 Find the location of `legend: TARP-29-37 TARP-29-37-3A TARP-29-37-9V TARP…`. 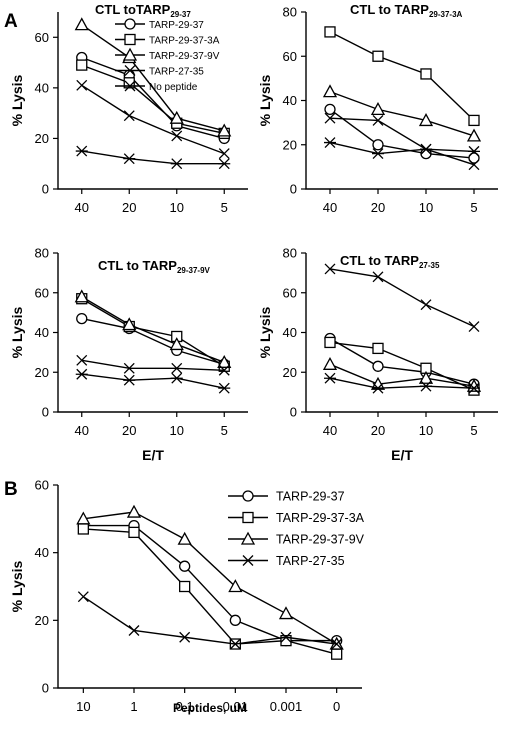

legend: TARP-29-37 TARP-29-37-3A TARP-29-37-9V TARP… is located at coordinates (296, 529).